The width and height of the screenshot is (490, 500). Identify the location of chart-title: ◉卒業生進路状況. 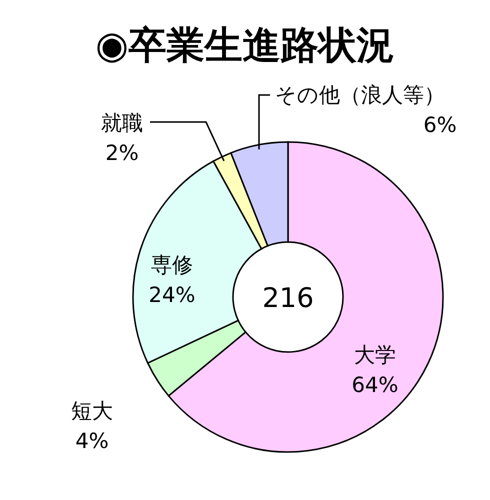
(245, 45).